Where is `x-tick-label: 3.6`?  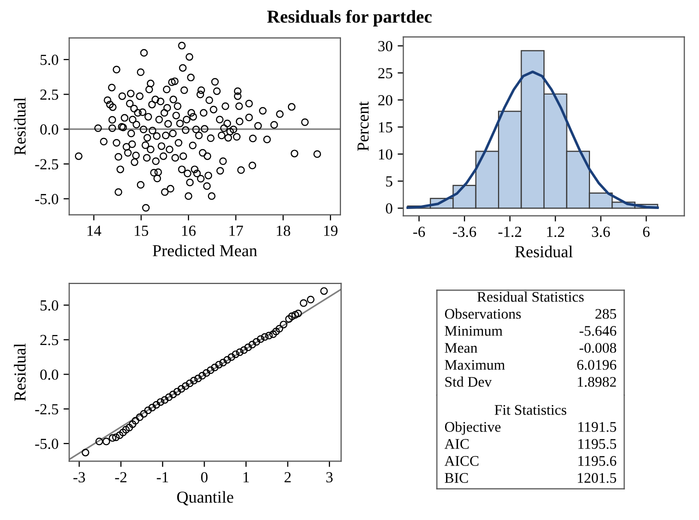 x-tick-label: 3.6 is located at coordinates (601, 232).